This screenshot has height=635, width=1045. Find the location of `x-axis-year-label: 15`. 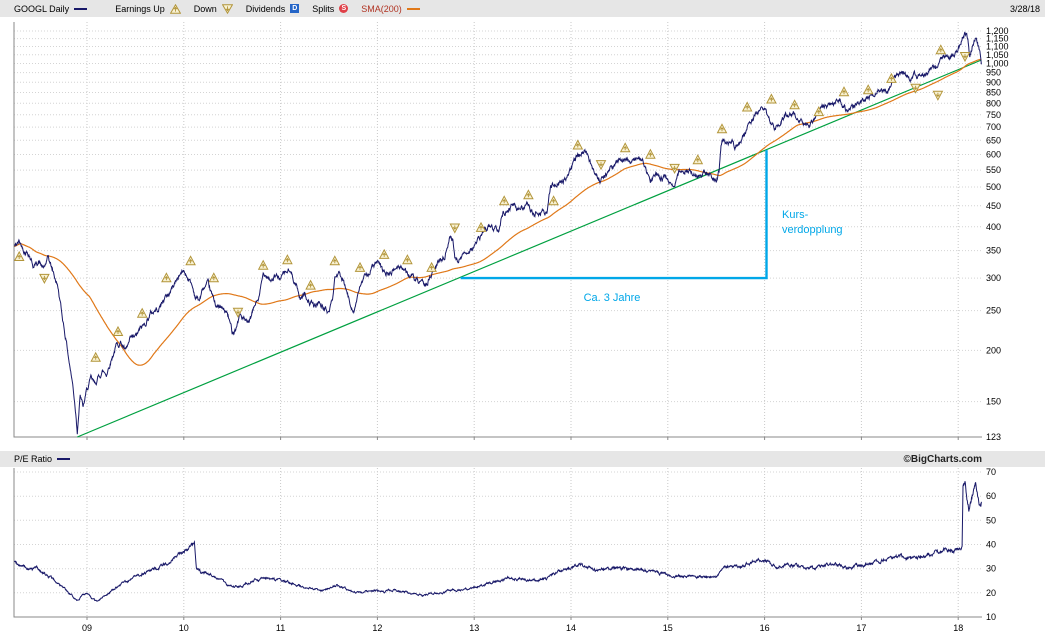

x-axis-year-label: 15 is located at coordinates (668, 628).